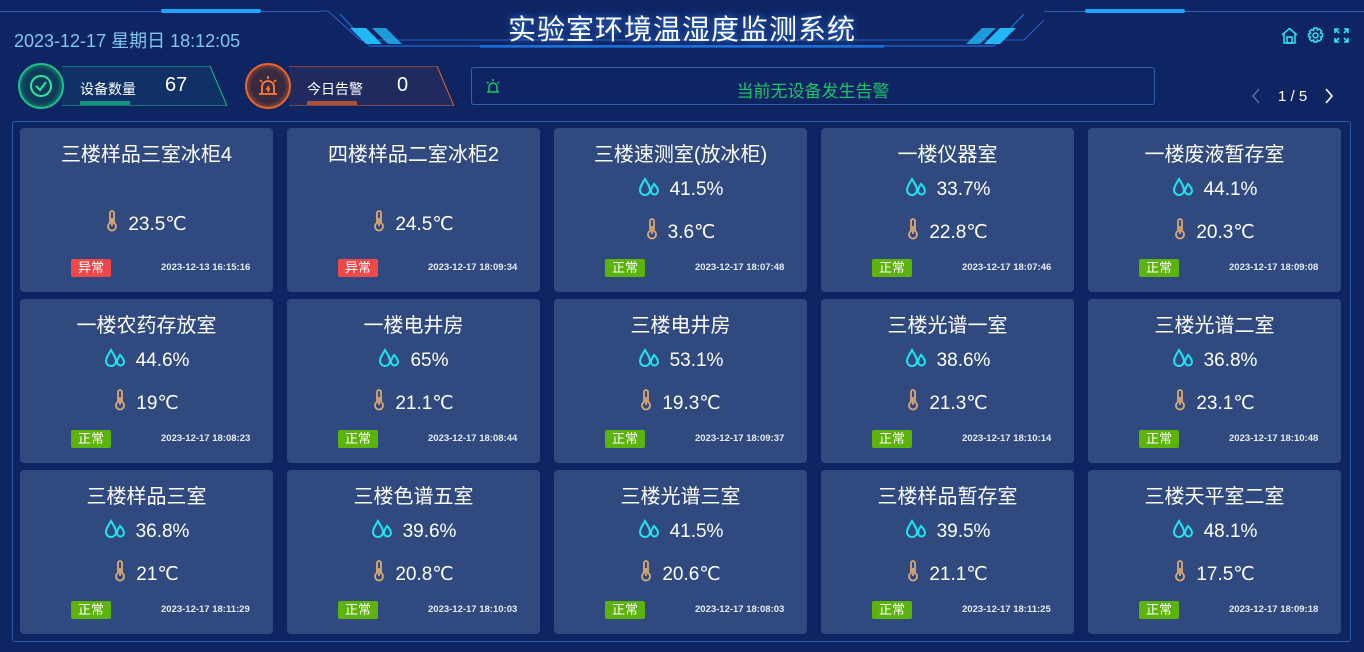 This screenshot has height=652, width=1364. What do you see at coordinates (1341, 35) in the screenshot?
I see `fullscreen-icon` at bounding box center [1341, 35].